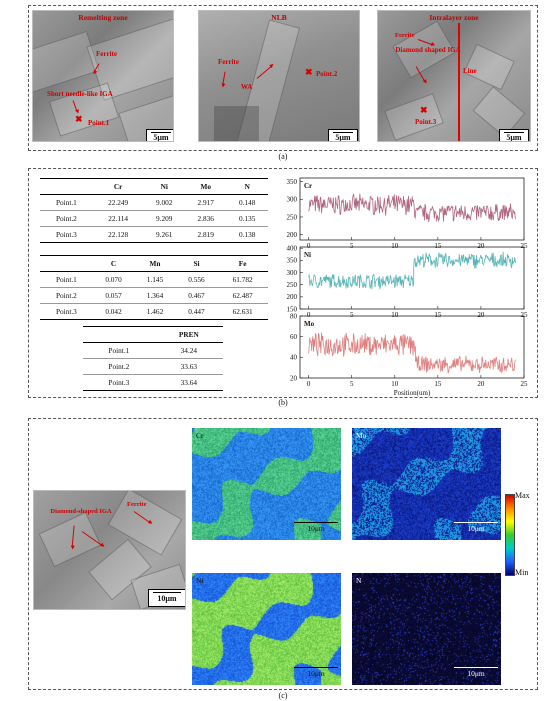  What do you see at coordinates (308, 186) in the screenshot?
I see `series-name-label: Cr` at bounding box center [308, 186].